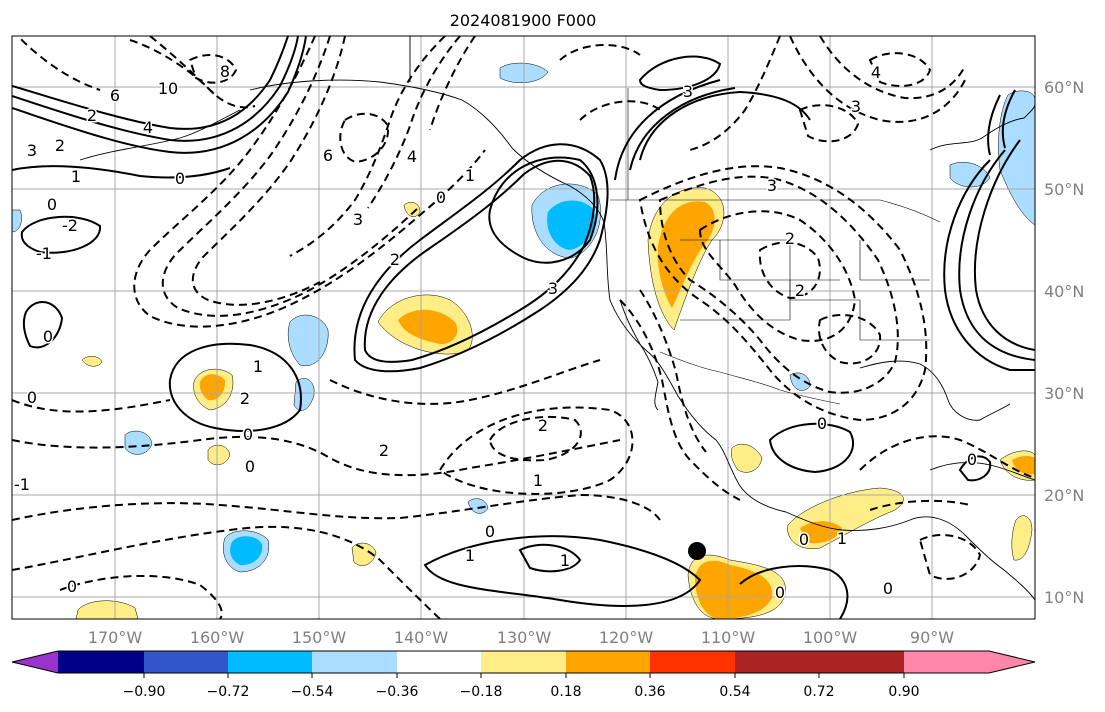 The width and height of the screenshot is (1105, 712). I want to click on contour-label: 10, so click(168, 88).